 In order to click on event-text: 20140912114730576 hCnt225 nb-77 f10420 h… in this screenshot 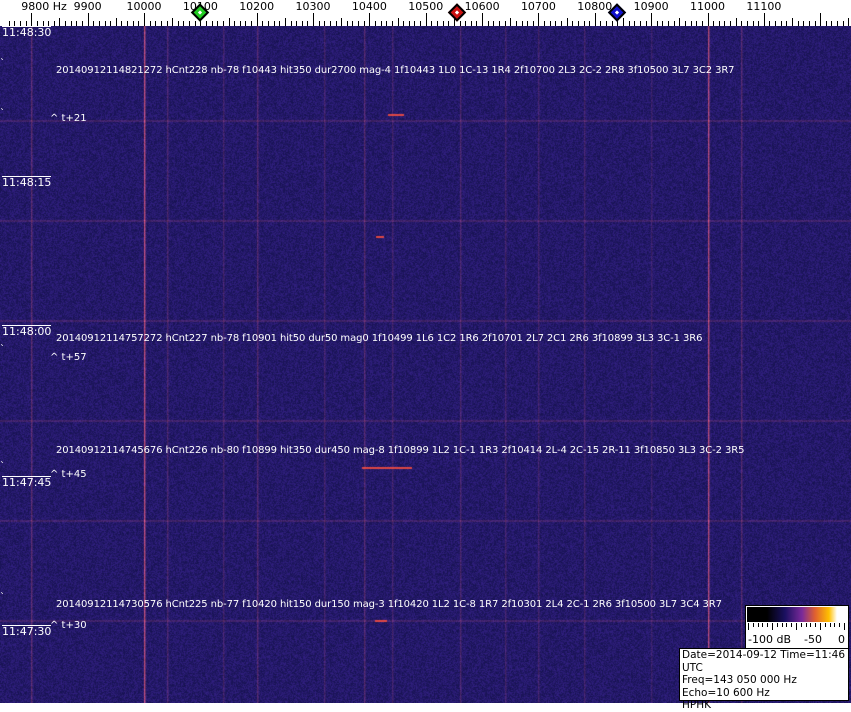, I will do `click(389, 604)`.